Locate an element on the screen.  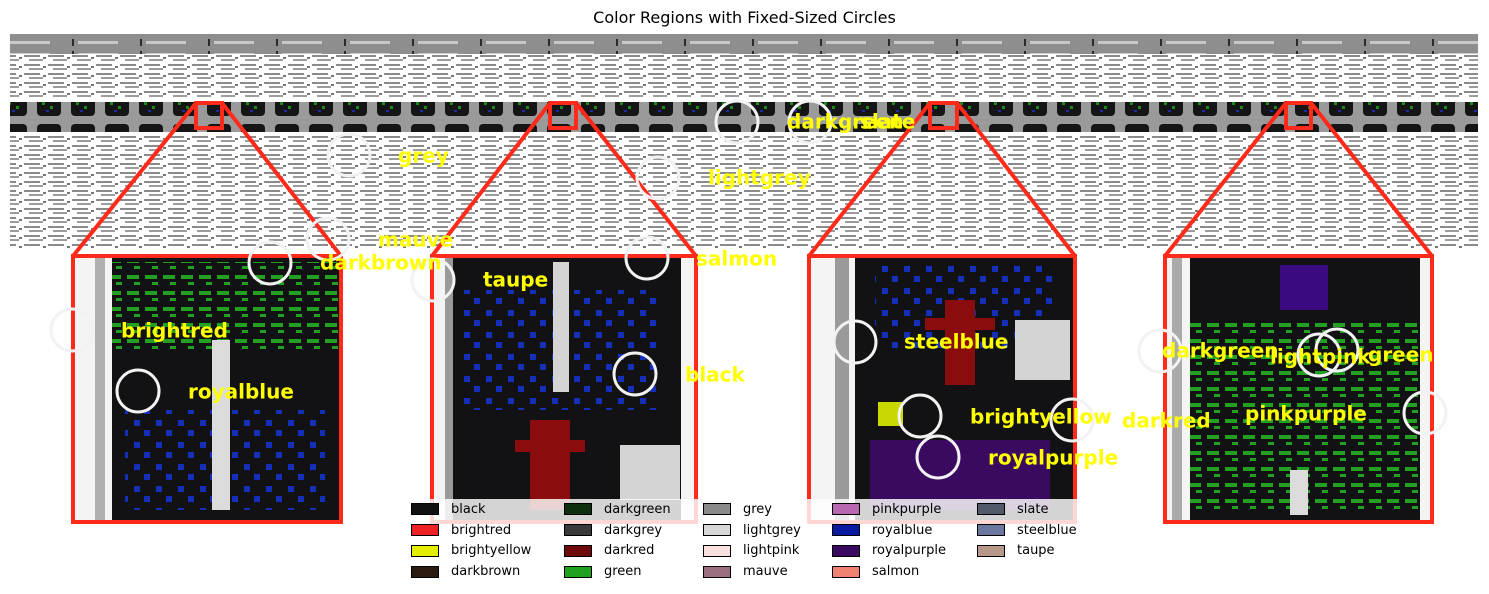
annotation-circle-slate is located at coordinates (810, 122).